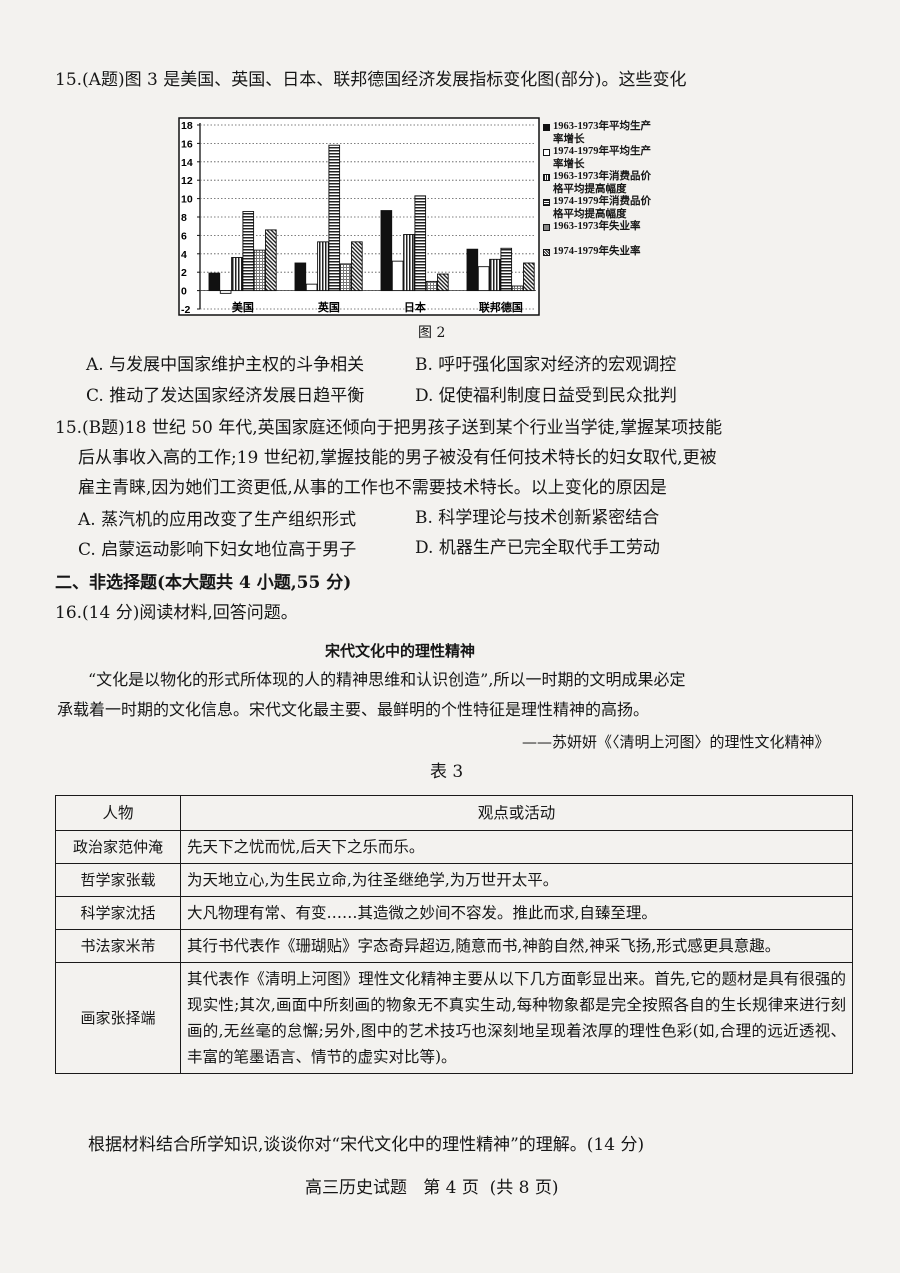 This screenshot has width=900, height=1273. I want to click on legend-label: 1963-1973年消费品价格平均提高幅度, so click(602, 183).